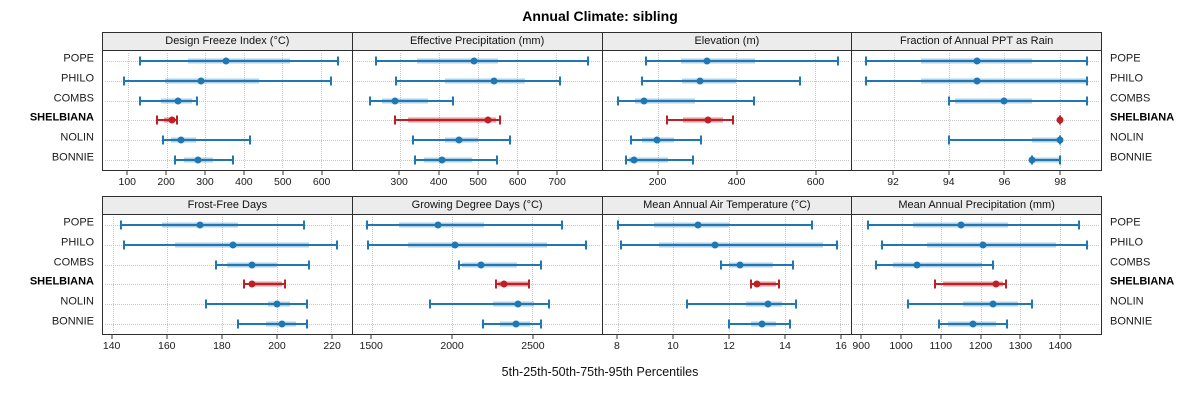  Describe the element at coordinates (332, 346) in the screenshot. I see `axis-tick-label: 220` at that location.